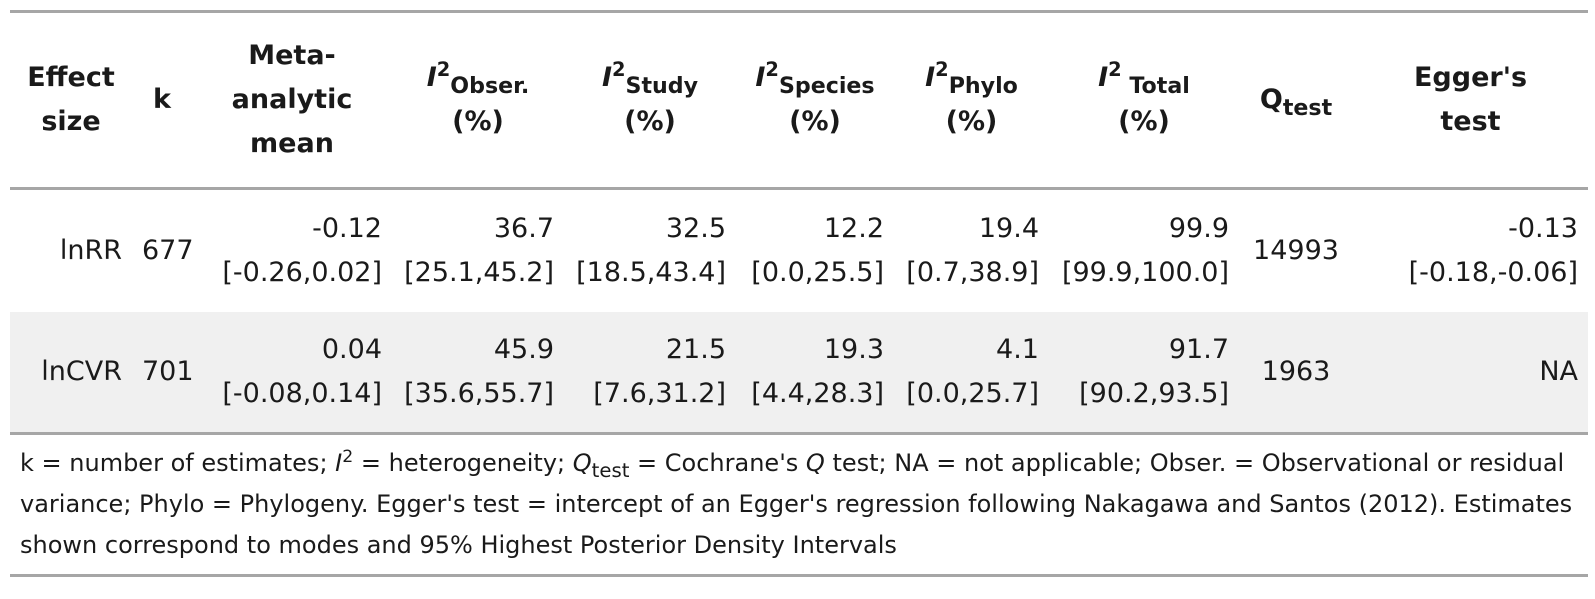  What do you see at coordinates (1145, 250) in the screenshot?
I see `cell-total: 99.9 [99.9,100.0]` at bounding box center [1145, 250].